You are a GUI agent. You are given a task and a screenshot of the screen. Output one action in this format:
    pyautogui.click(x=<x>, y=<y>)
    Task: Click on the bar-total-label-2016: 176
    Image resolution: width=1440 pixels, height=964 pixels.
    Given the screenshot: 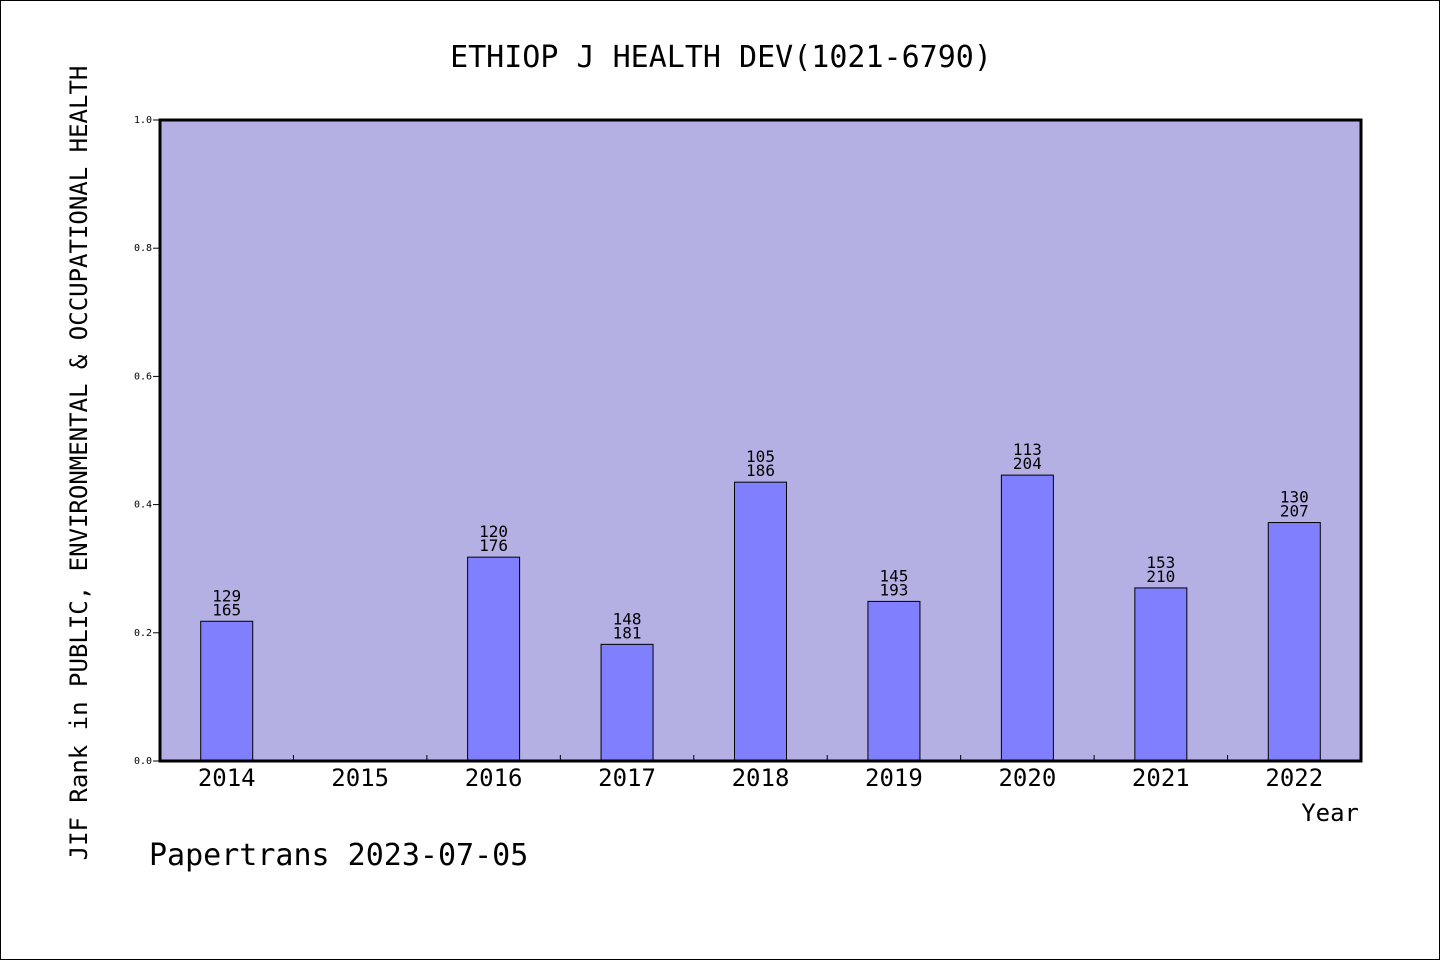 What is the action you would take?
    pyautogui.click(x=493, y=545)
    